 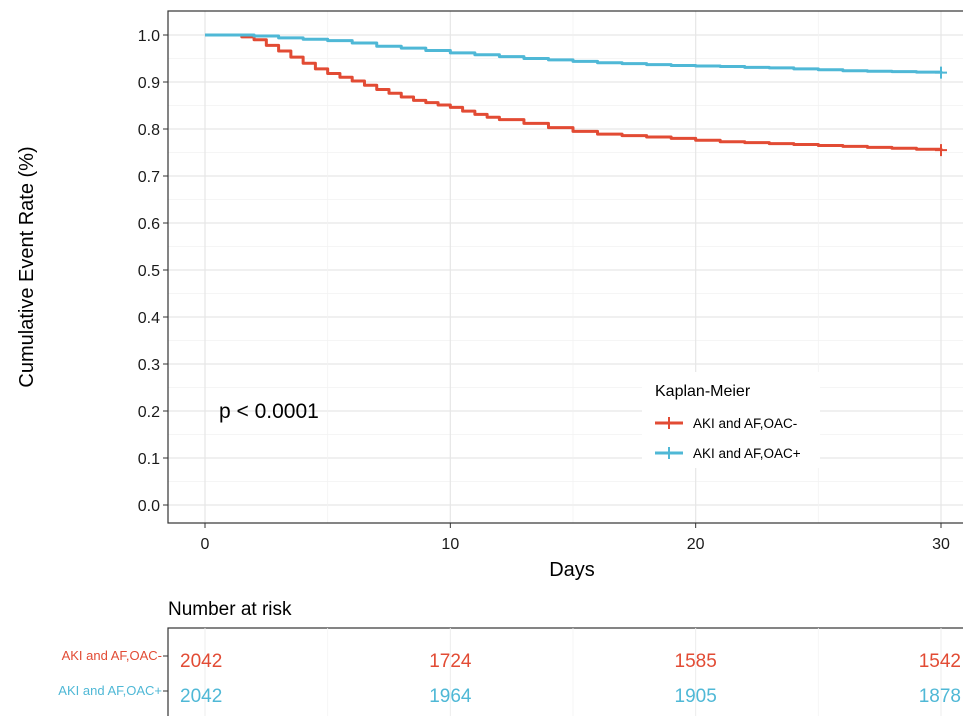 I want to click on y-tick-label: 0.7, so click(x=149, y=177).